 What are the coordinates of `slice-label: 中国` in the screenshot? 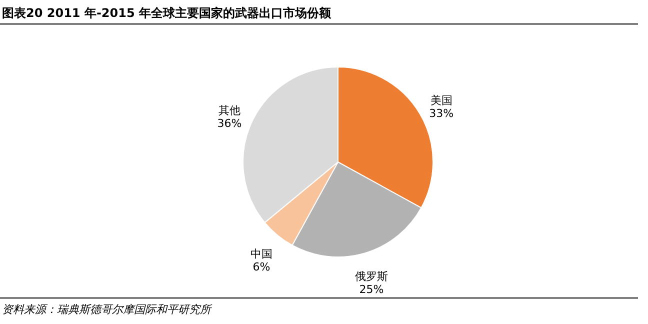 It's located at (261, 253).